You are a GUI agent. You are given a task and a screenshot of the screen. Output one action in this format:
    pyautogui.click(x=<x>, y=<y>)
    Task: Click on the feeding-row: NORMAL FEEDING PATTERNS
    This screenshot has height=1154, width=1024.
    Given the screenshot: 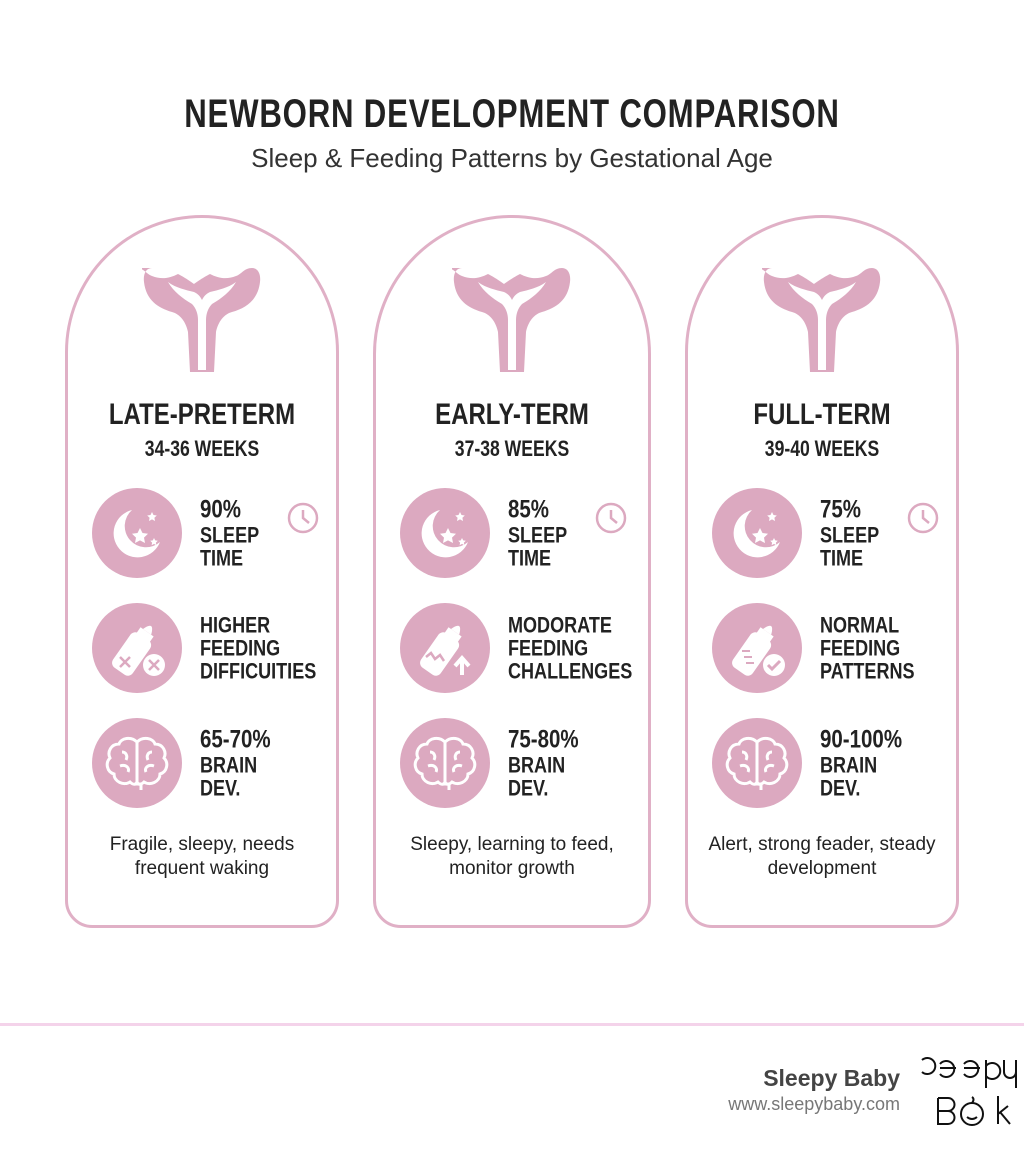 What is the action you would take?
    pyautogui.click(x=827, y=648)
    